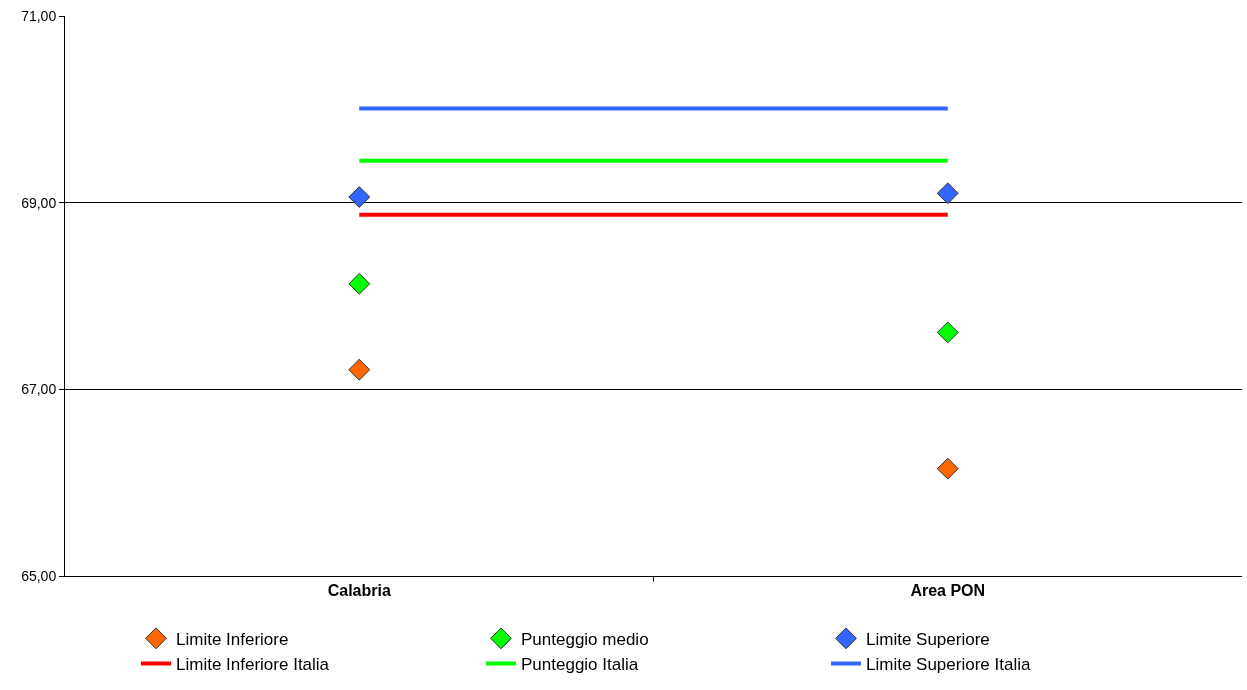  Describe the element at coordinates (359, 591) in the screenshot. I see `x-tick-label: Calabria` at that location.